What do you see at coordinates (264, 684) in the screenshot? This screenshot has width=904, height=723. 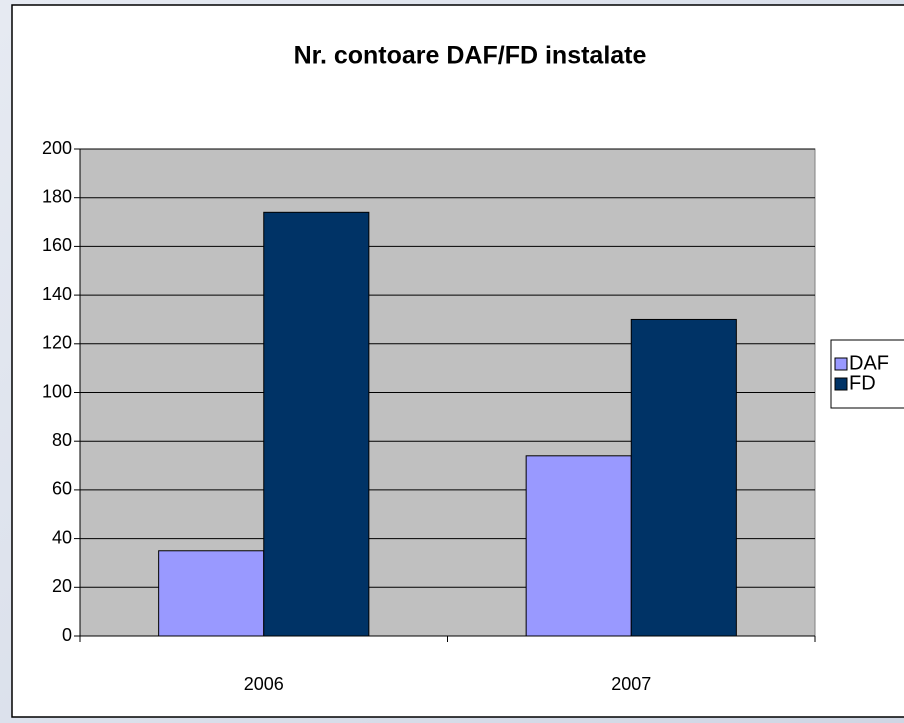 I see `x-tick-label: 2006` at bounding box center [264, 684].